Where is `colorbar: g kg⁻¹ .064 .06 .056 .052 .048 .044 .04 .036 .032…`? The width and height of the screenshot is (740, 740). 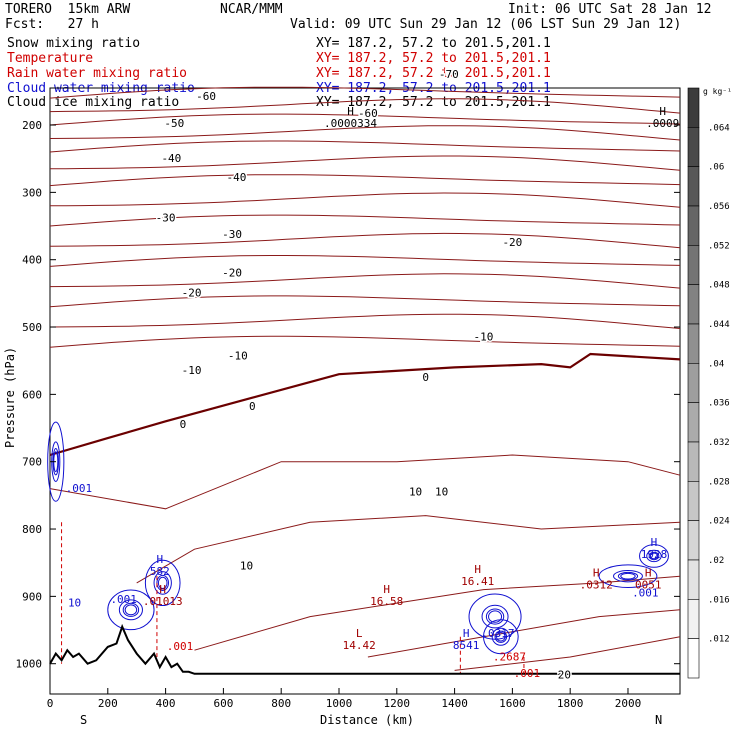 colorbar: g kg⁻¹ .064 .06 .056 .052 .048 .044 .04 .036 .032… is located at coordinates (709, 383).